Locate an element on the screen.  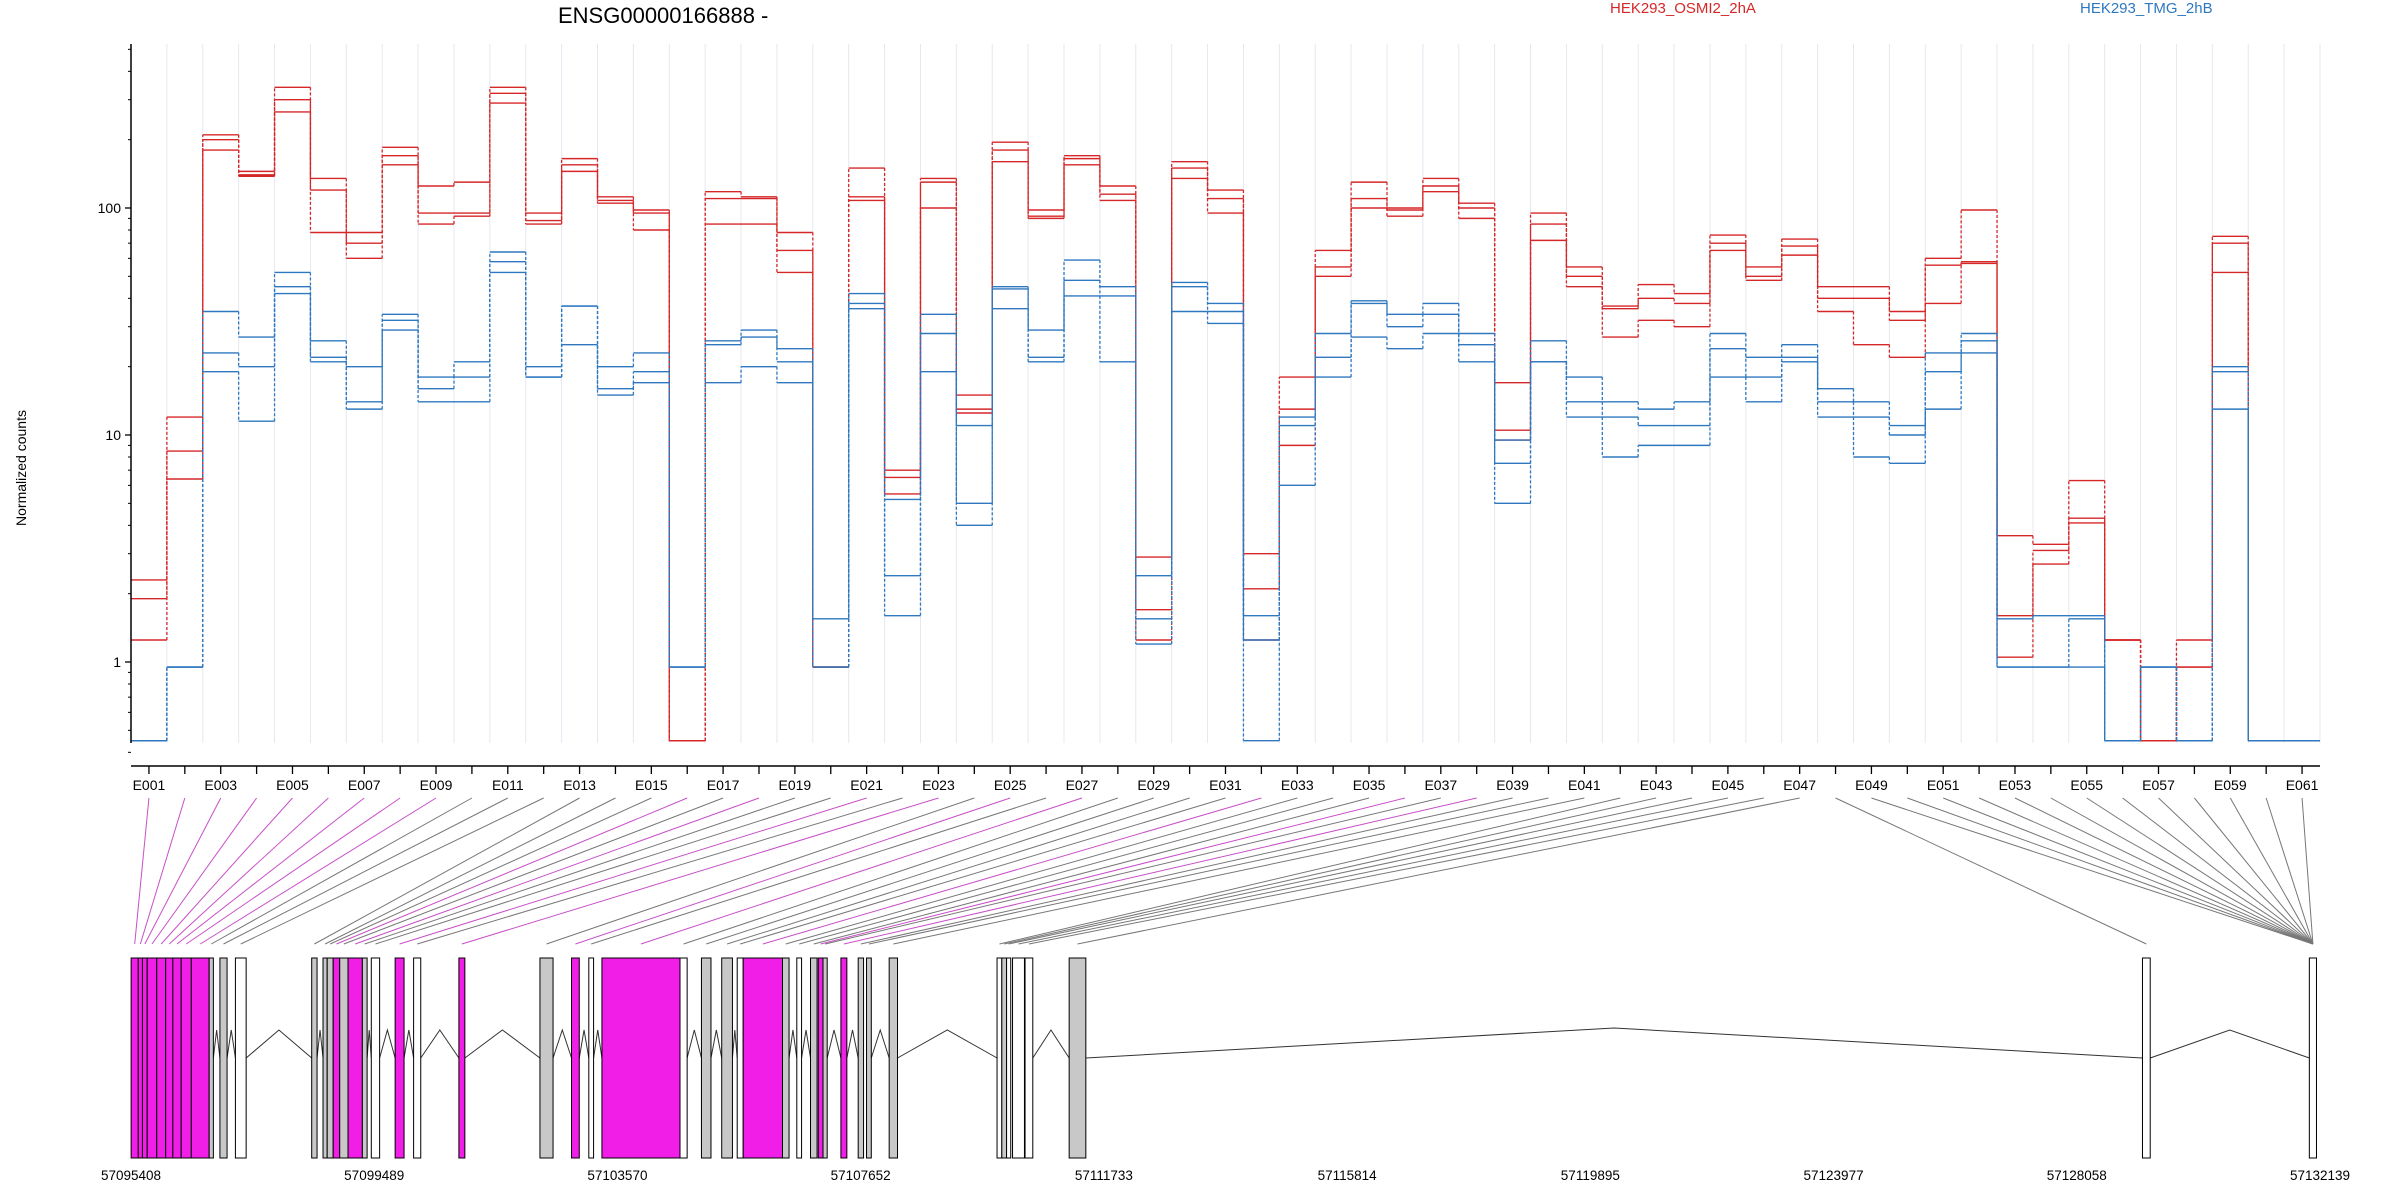
legend-entry-tmg: HEK293_TMG_2hB is located at coordinates (2146, 8).